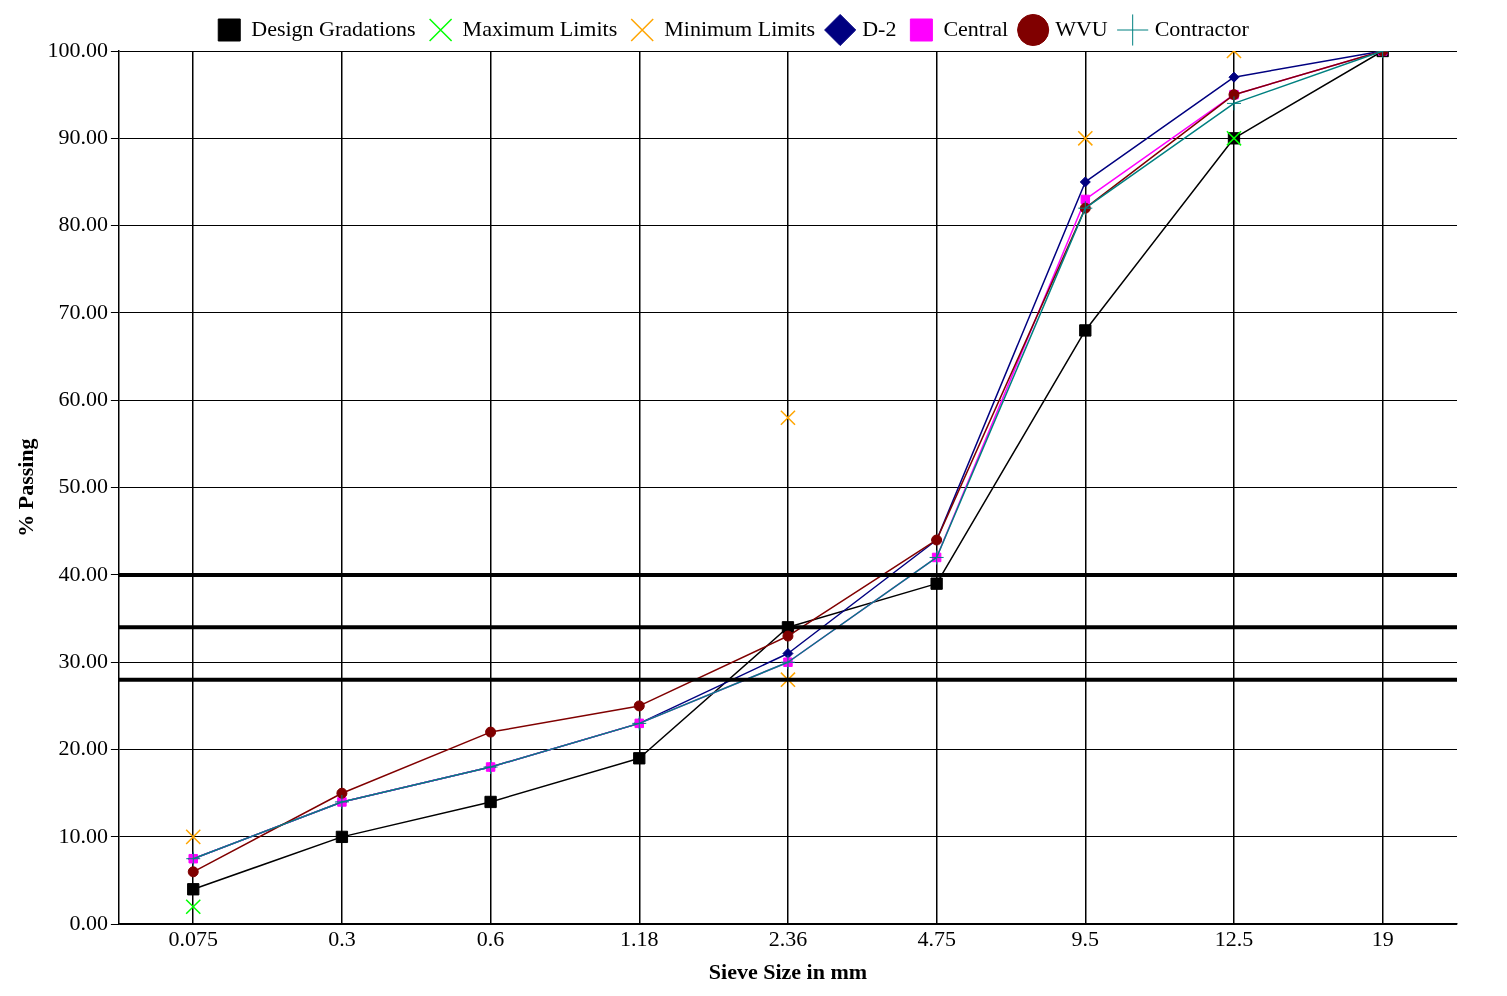  I want to click on legend-label: Maximum Limits, so click(540, 28).